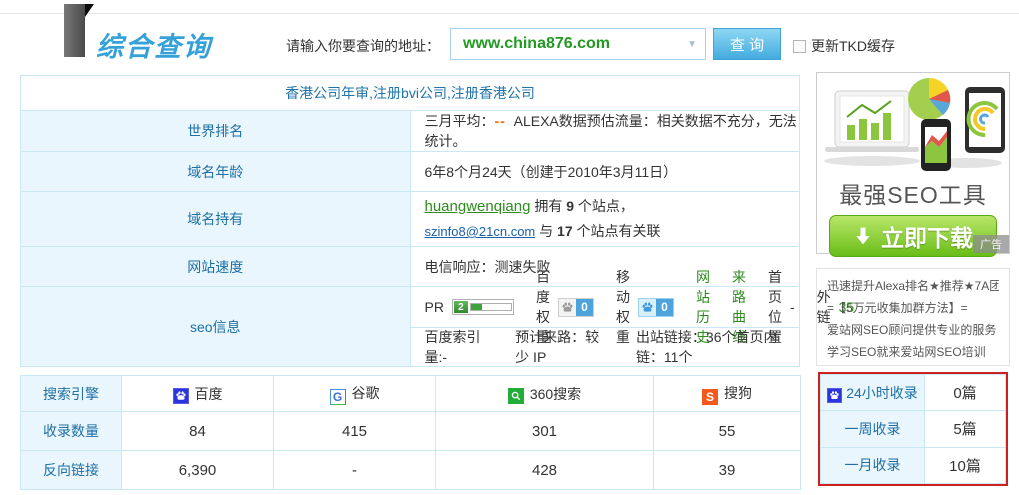 This screenshot has height=495, width=1019. I want to click on devices-chart-illustration, so click(914, 124).